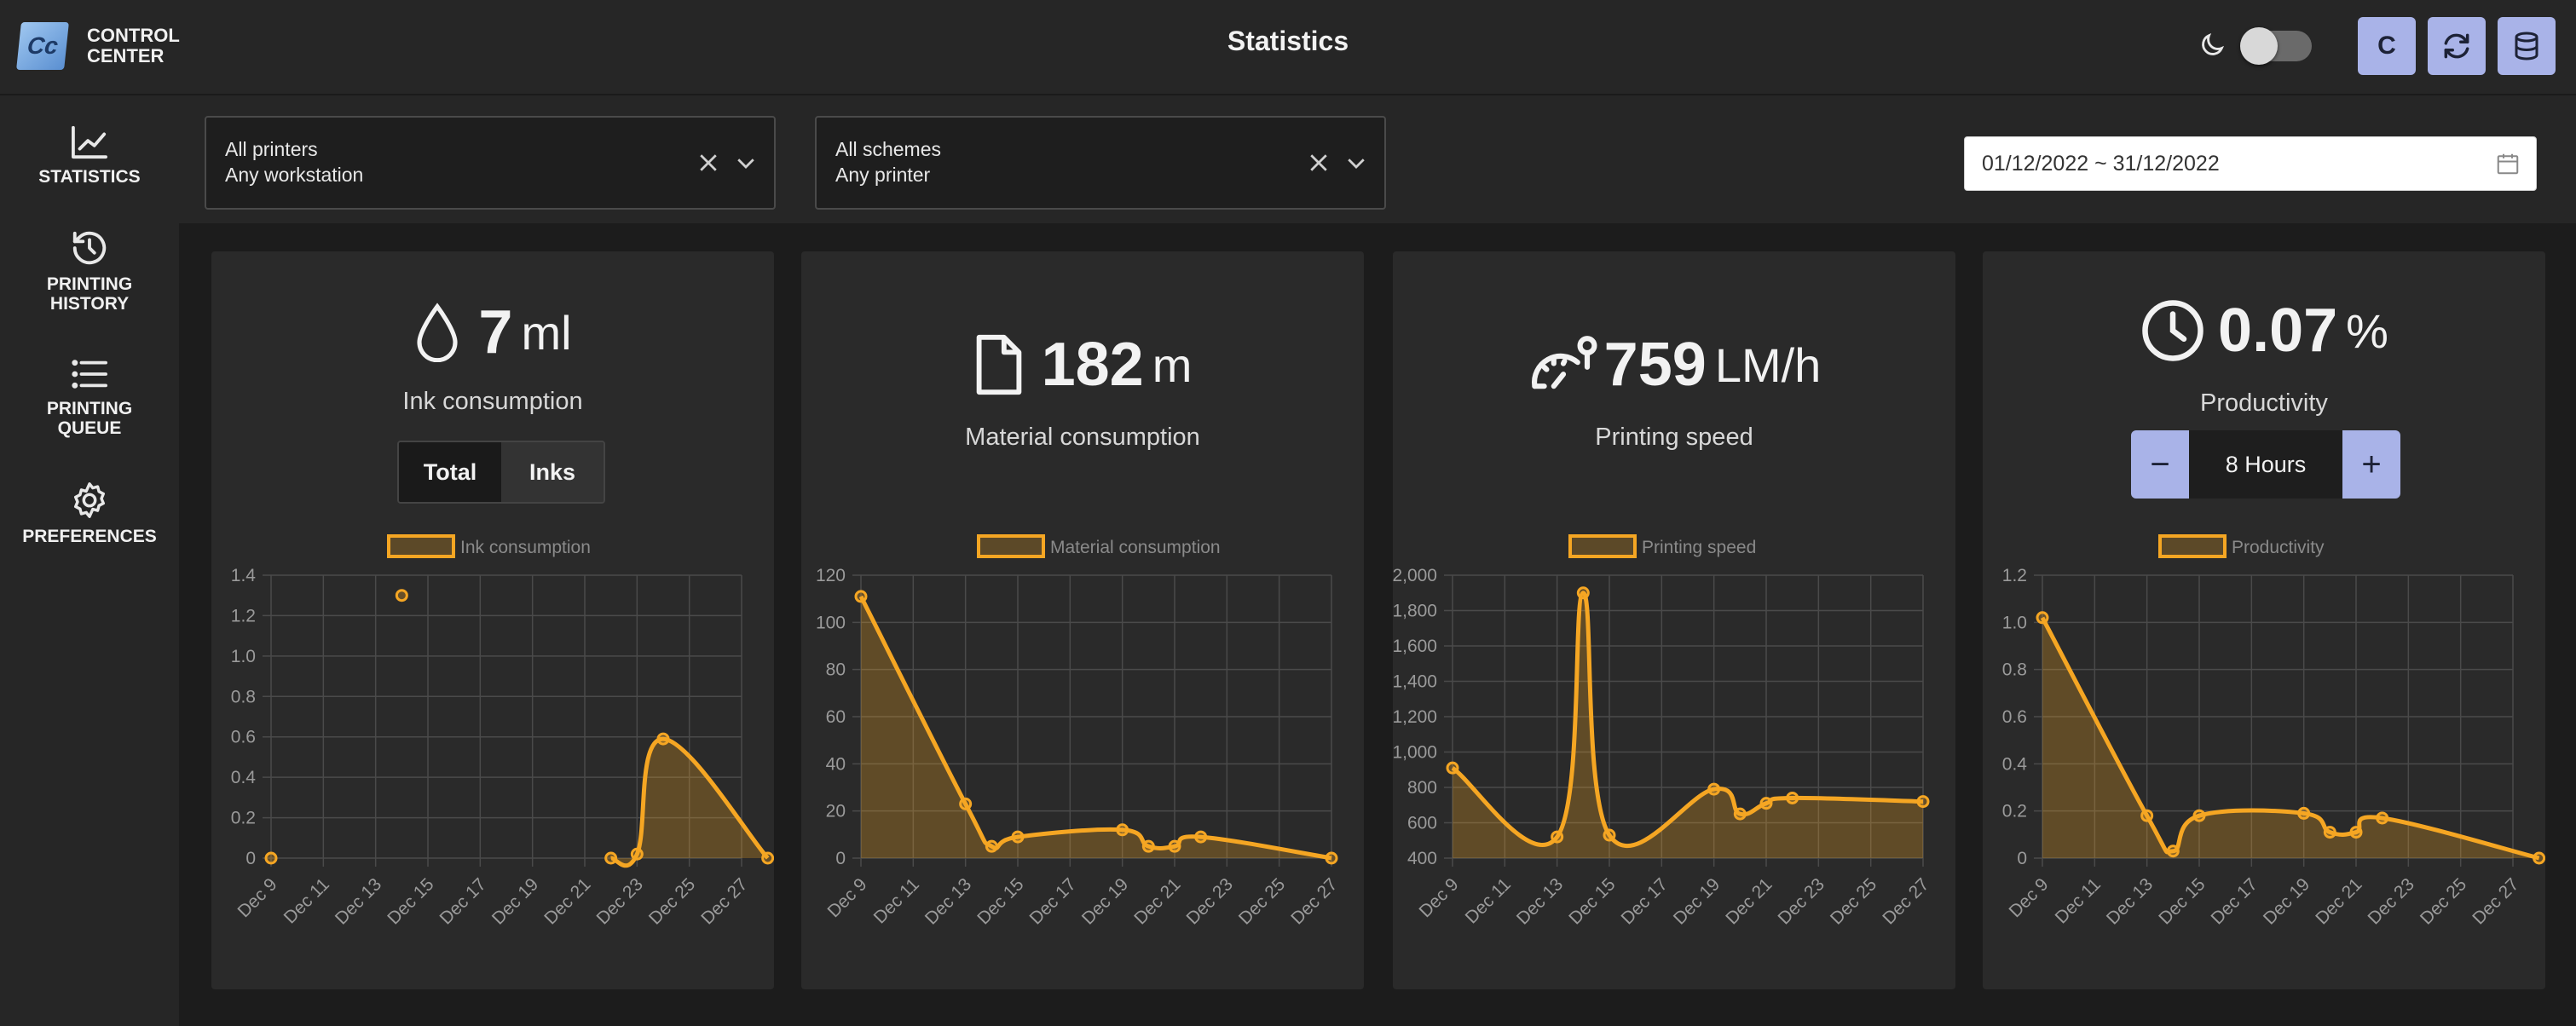 The image size is (2576, 1026). What do you see at coordinates (1314, 901) in the screenshot?
I see `x-tick-label: Dec 27` at bounding box center [1314, 901].